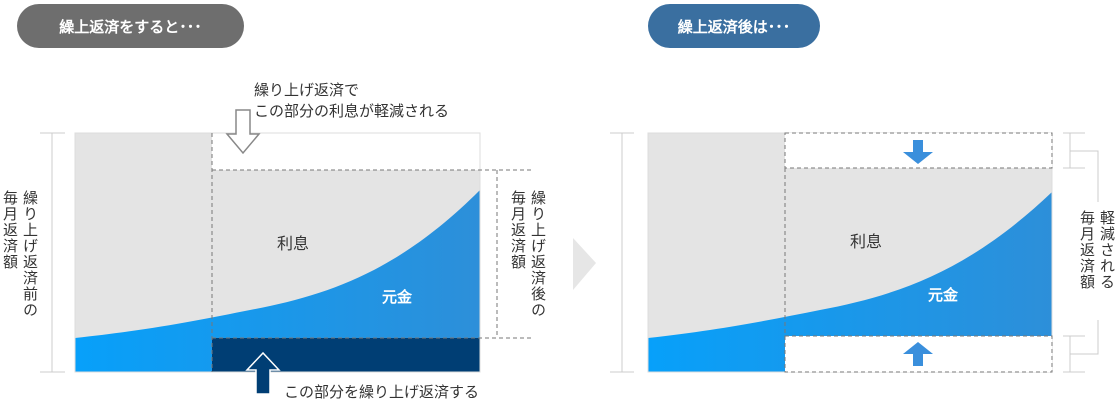  What do you see at coordinates (734, 26) in the screenshot?
I see `right-badge: 繰上返済後は･･･` at bounding box center [734, 26].